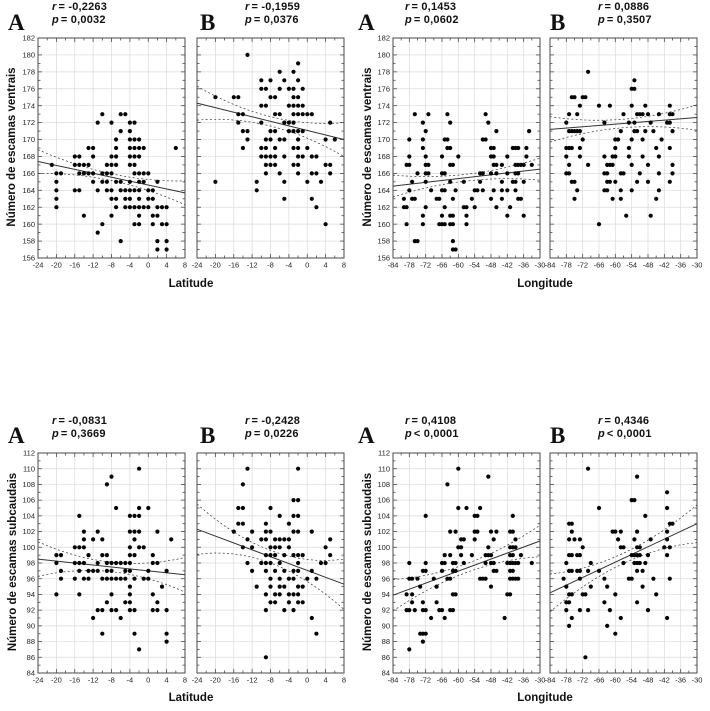 This screenshot has height=711, width=710. I want to click on svg-text: -54, so click(474, 680).